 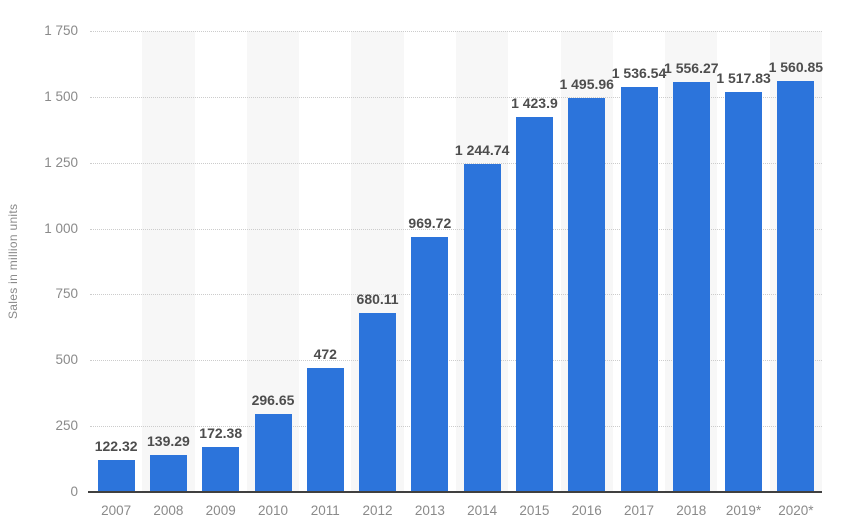 What do you see at coordinates (325, 510) in the screenshot?
I see `x-axis-tick-label: 2011` at bounding box center [325, 510].